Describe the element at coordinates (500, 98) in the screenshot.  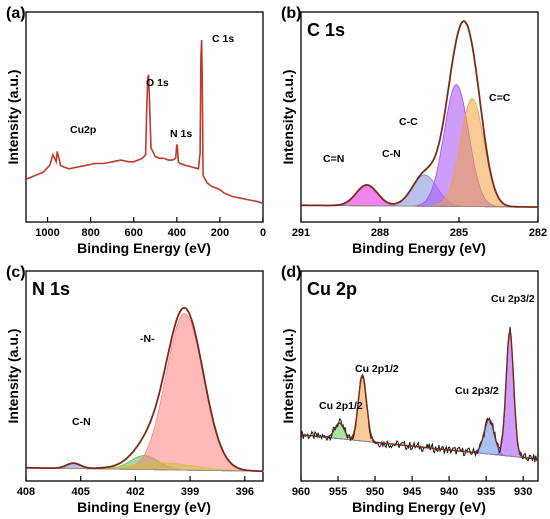
I see `peak-label-cc-double: C=C` at that location.